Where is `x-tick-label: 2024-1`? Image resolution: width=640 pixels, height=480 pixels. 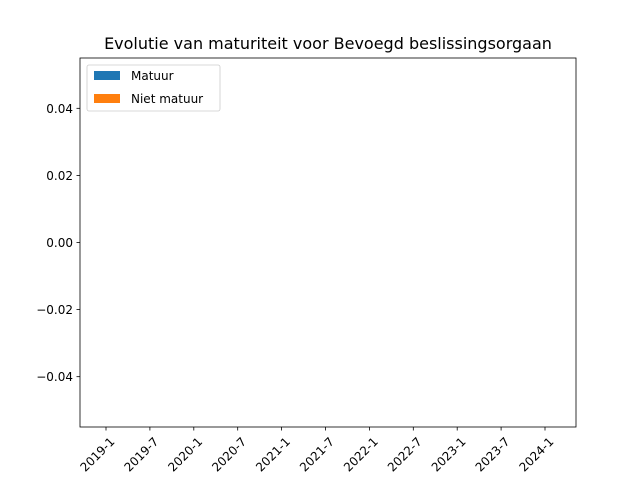 x-tick-label: 2024-1 is located at coordinates (537, 455).